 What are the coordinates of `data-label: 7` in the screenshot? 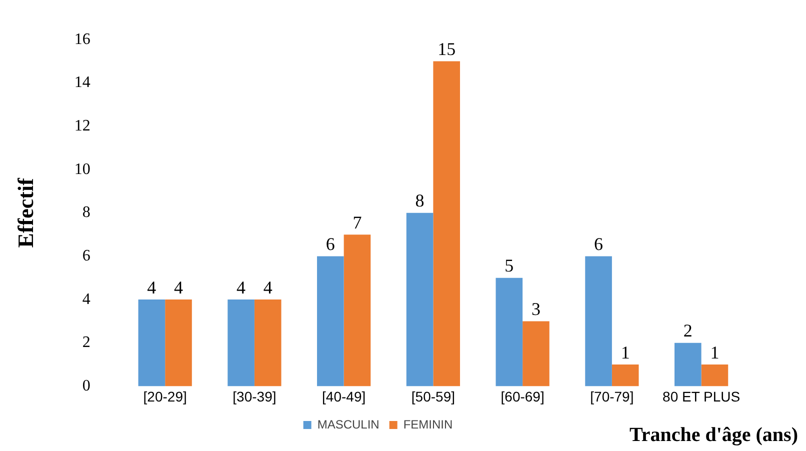 It's located at (357, 222).